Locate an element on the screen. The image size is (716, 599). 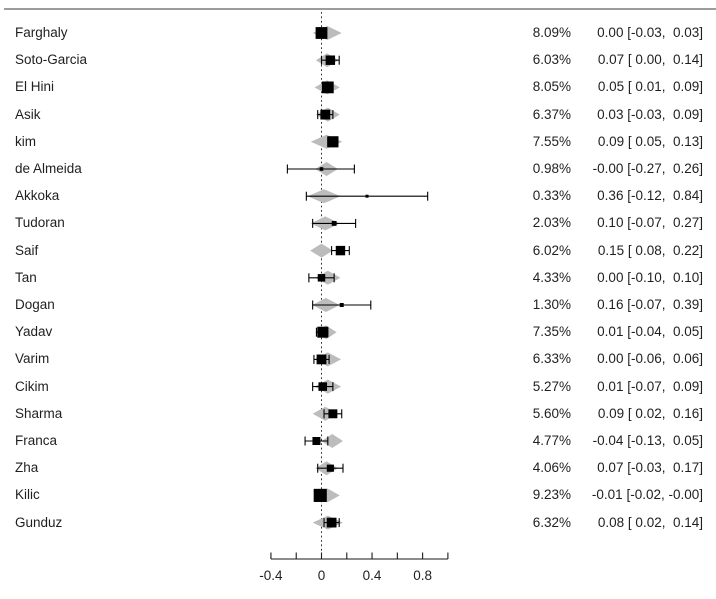
study-name: Gunduz is located at coordinates (39, 522).